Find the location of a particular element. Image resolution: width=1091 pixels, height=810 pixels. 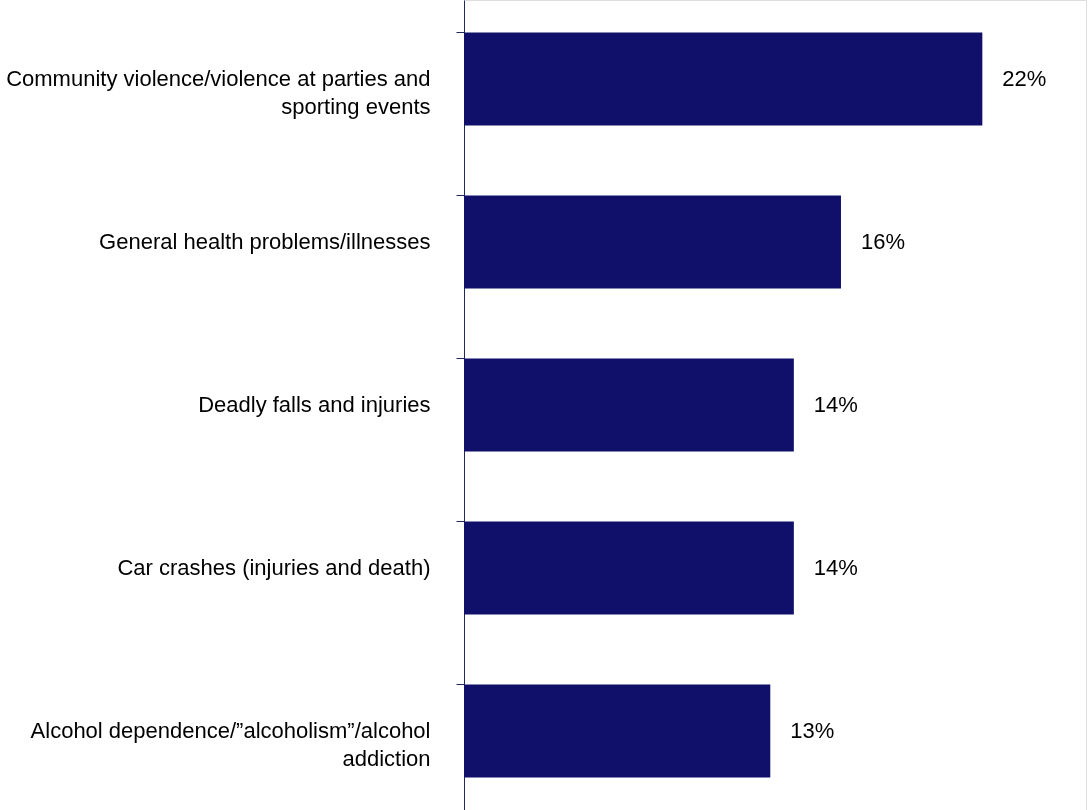

y-tick-label: Community violence/violence at parties and sporting events is located at coordinates (218, 93).